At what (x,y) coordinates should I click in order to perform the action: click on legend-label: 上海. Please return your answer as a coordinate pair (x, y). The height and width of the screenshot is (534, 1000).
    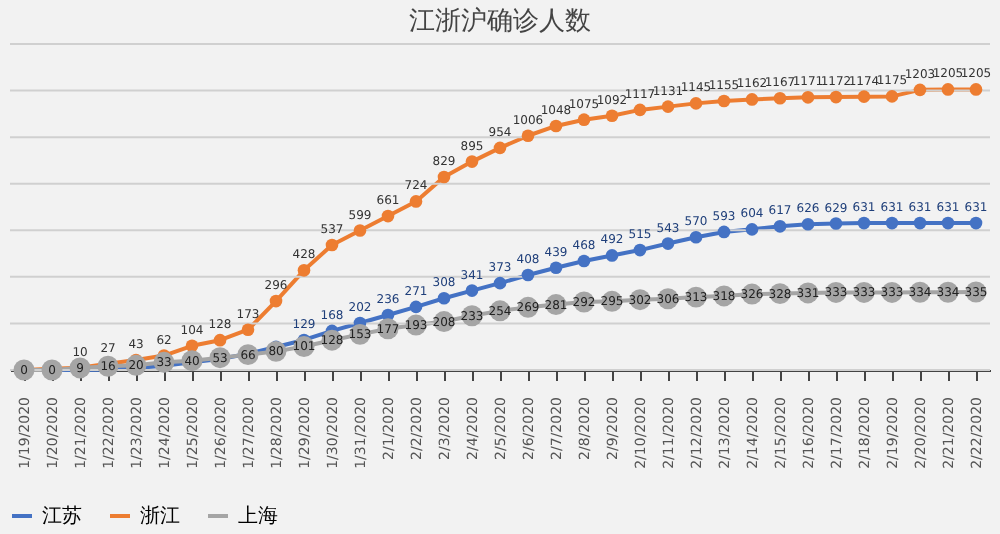
    Looking at the image, I should click on (258, 516).